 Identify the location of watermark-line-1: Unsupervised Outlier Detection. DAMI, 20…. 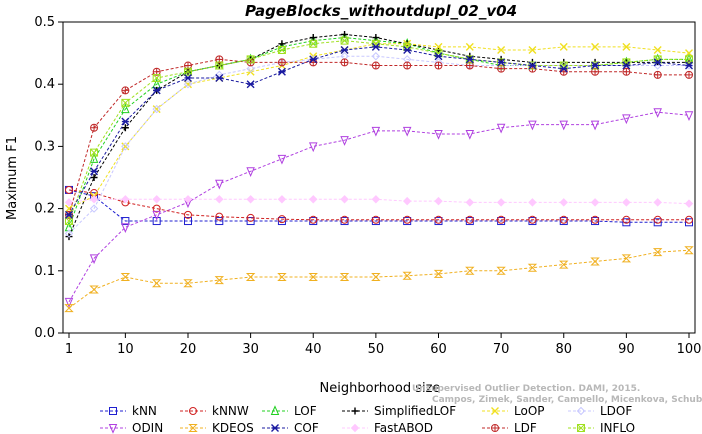
(526, 389).